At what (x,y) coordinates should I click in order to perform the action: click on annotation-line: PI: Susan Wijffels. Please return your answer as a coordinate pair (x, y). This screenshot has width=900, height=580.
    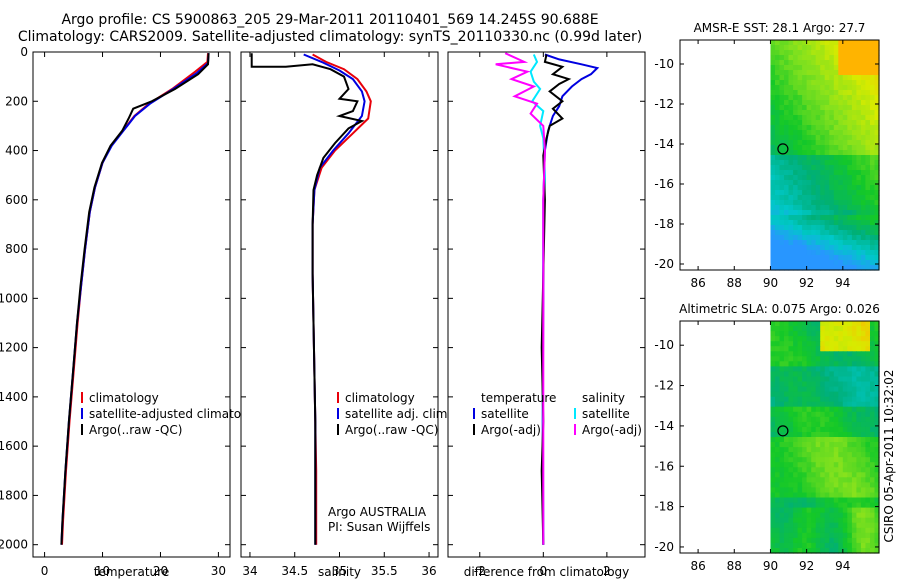
    Looking at the image, I should click on (379, 527).